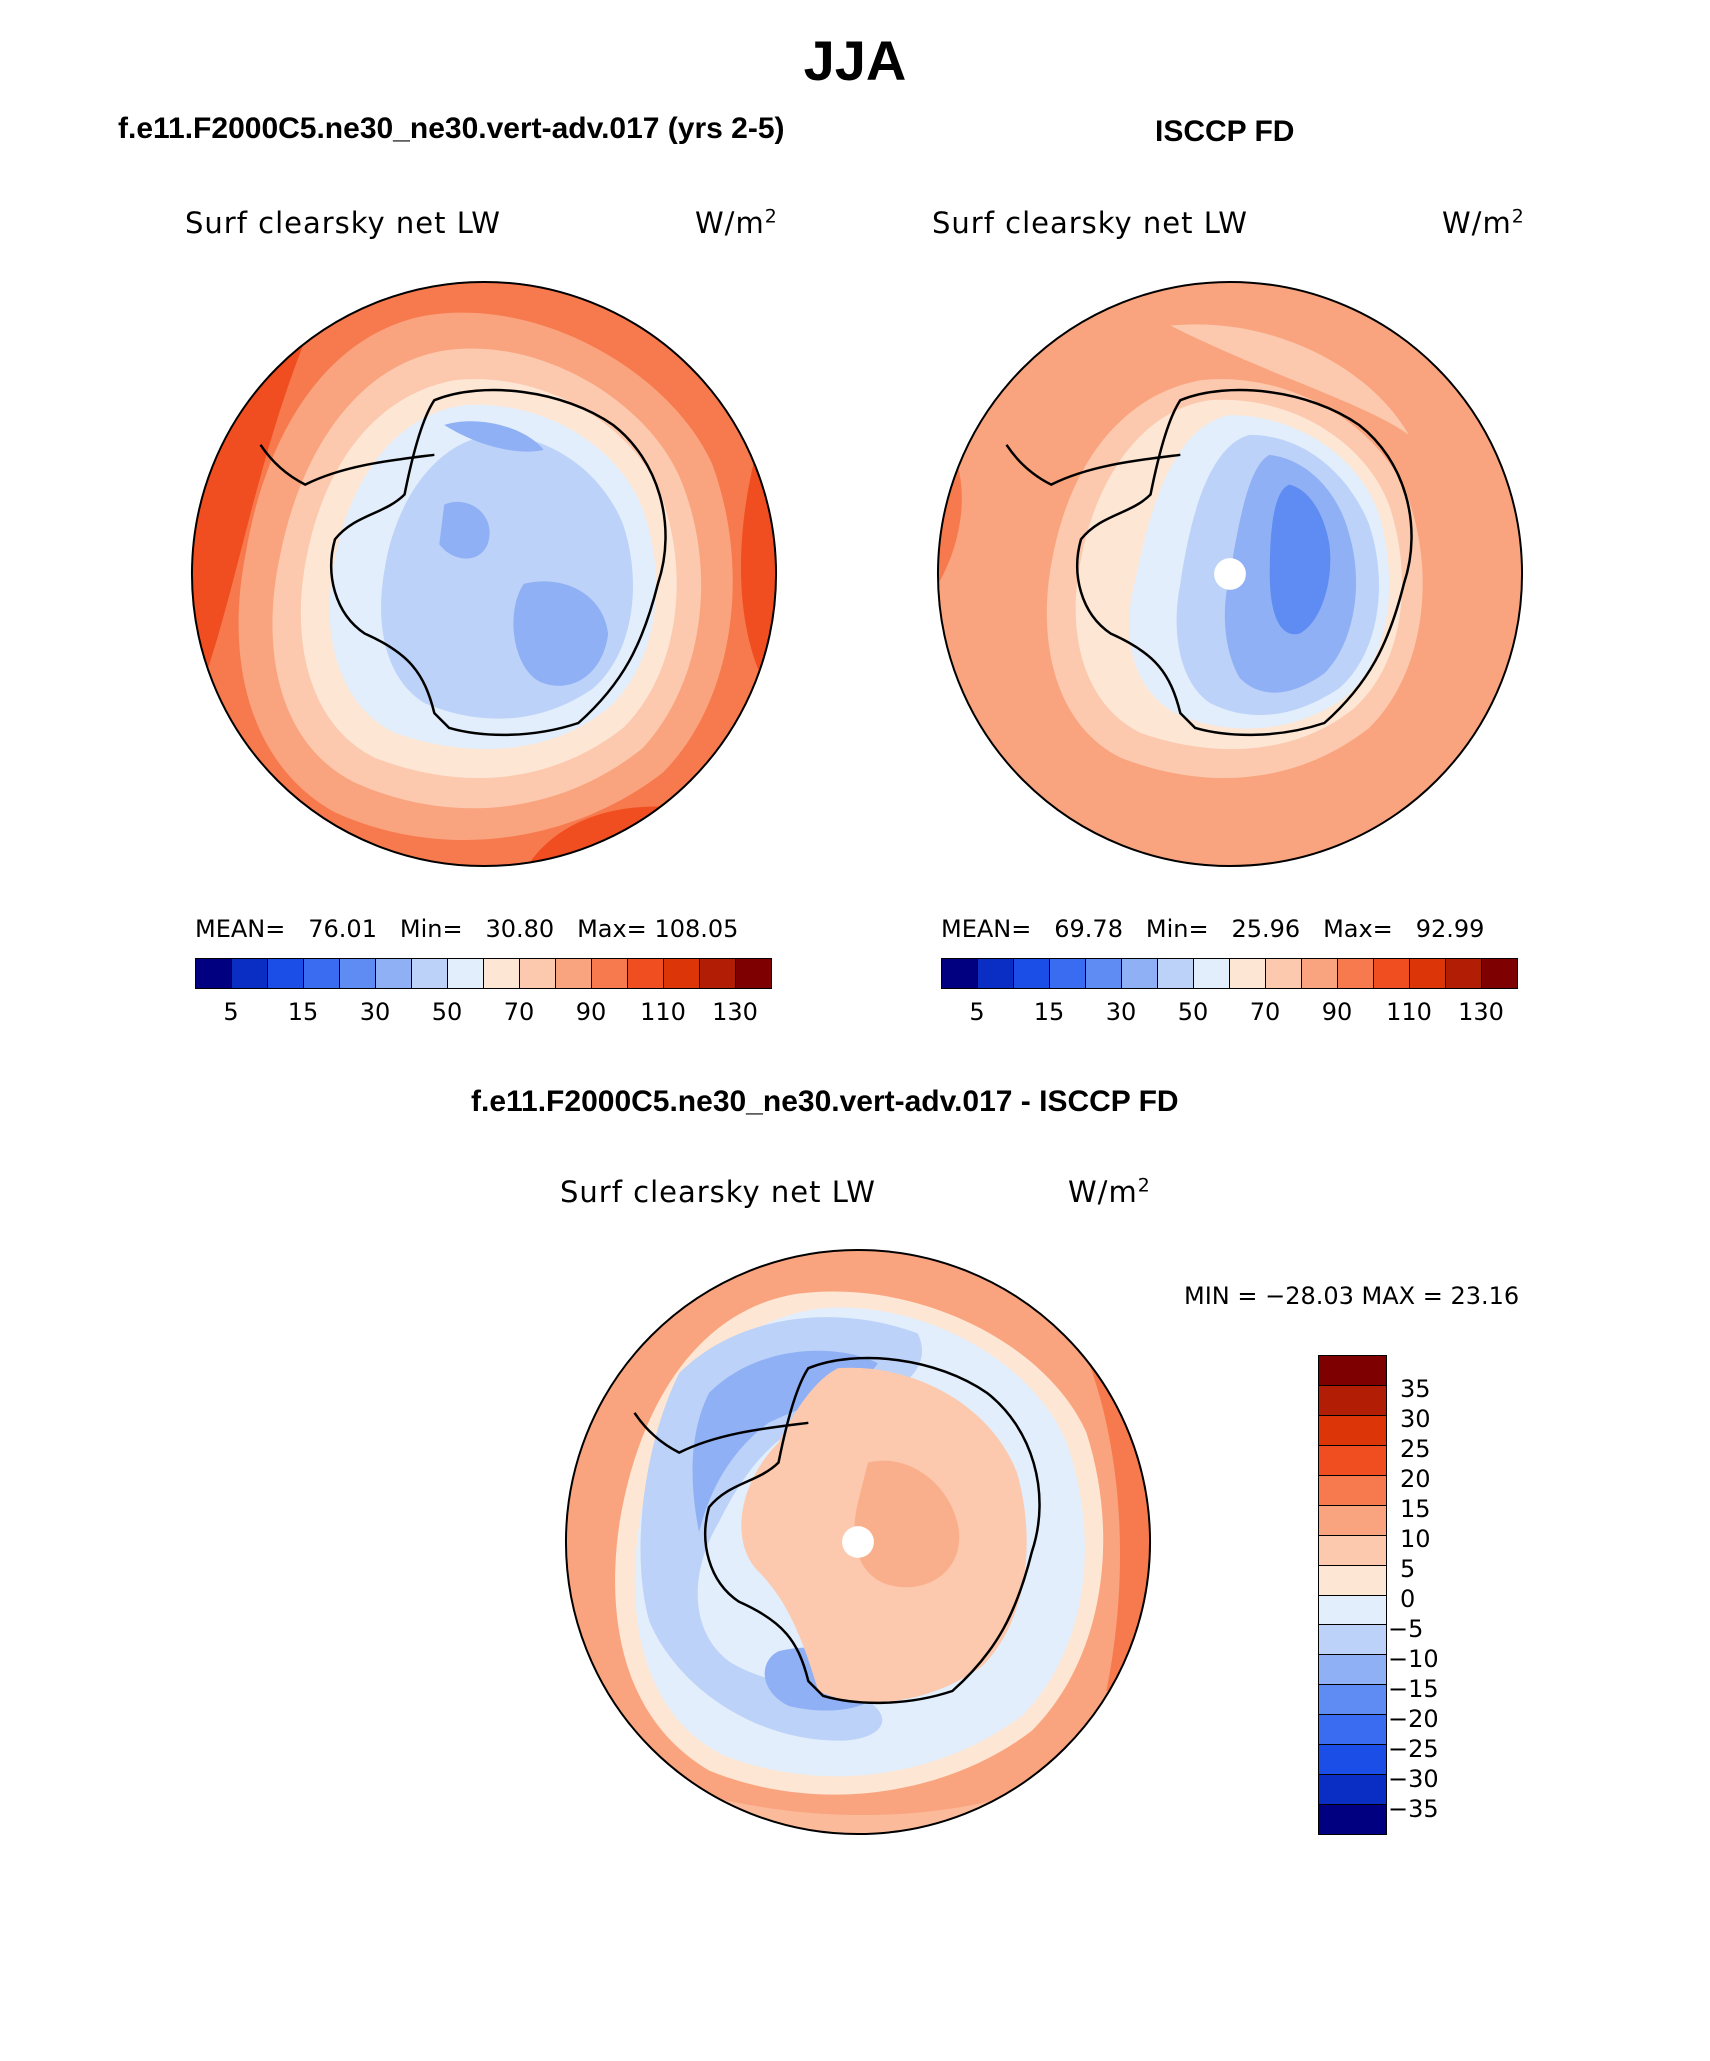 This screenshot has height=2061, width=1710. I want to click on diff-tick: −20, so click(1413, 1719).